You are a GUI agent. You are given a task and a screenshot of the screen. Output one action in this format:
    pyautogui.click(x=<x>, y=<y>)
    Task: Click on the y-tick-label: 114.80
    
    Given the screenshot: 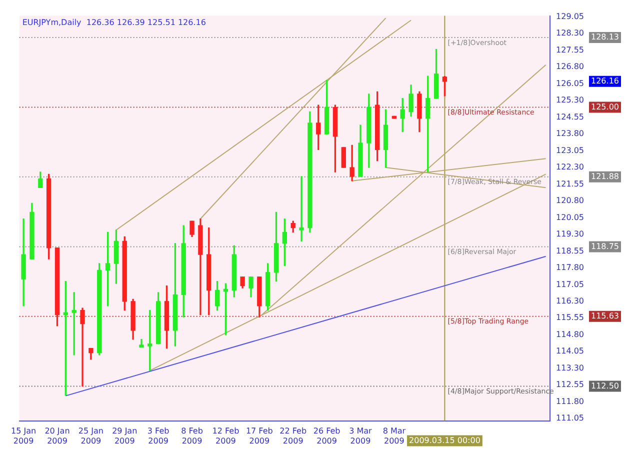 What is the action you would take?
    pyautogui.click(x=570, y=334)
    